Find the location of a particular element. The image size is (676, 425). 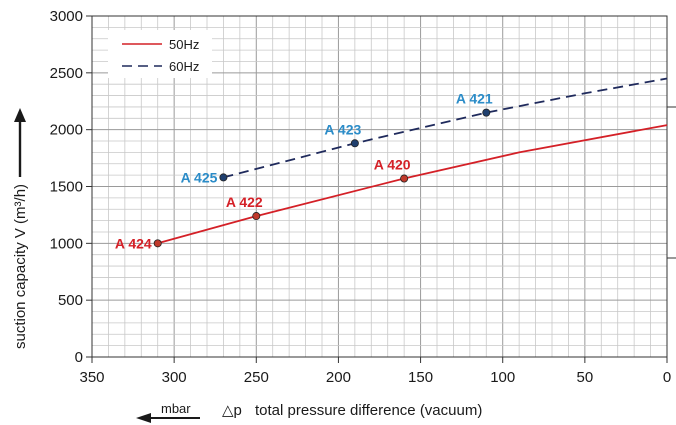

y-tick-label: 0 is located at coordinates (79, 357).